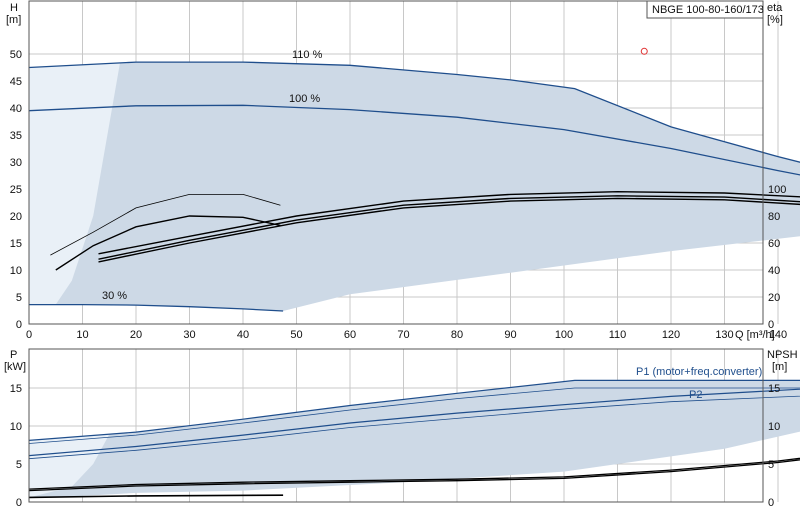 Image resolution: width=800 pixels, height=520 pixels. I want to click on y-tick-label-p: 15, so click(16, 389).